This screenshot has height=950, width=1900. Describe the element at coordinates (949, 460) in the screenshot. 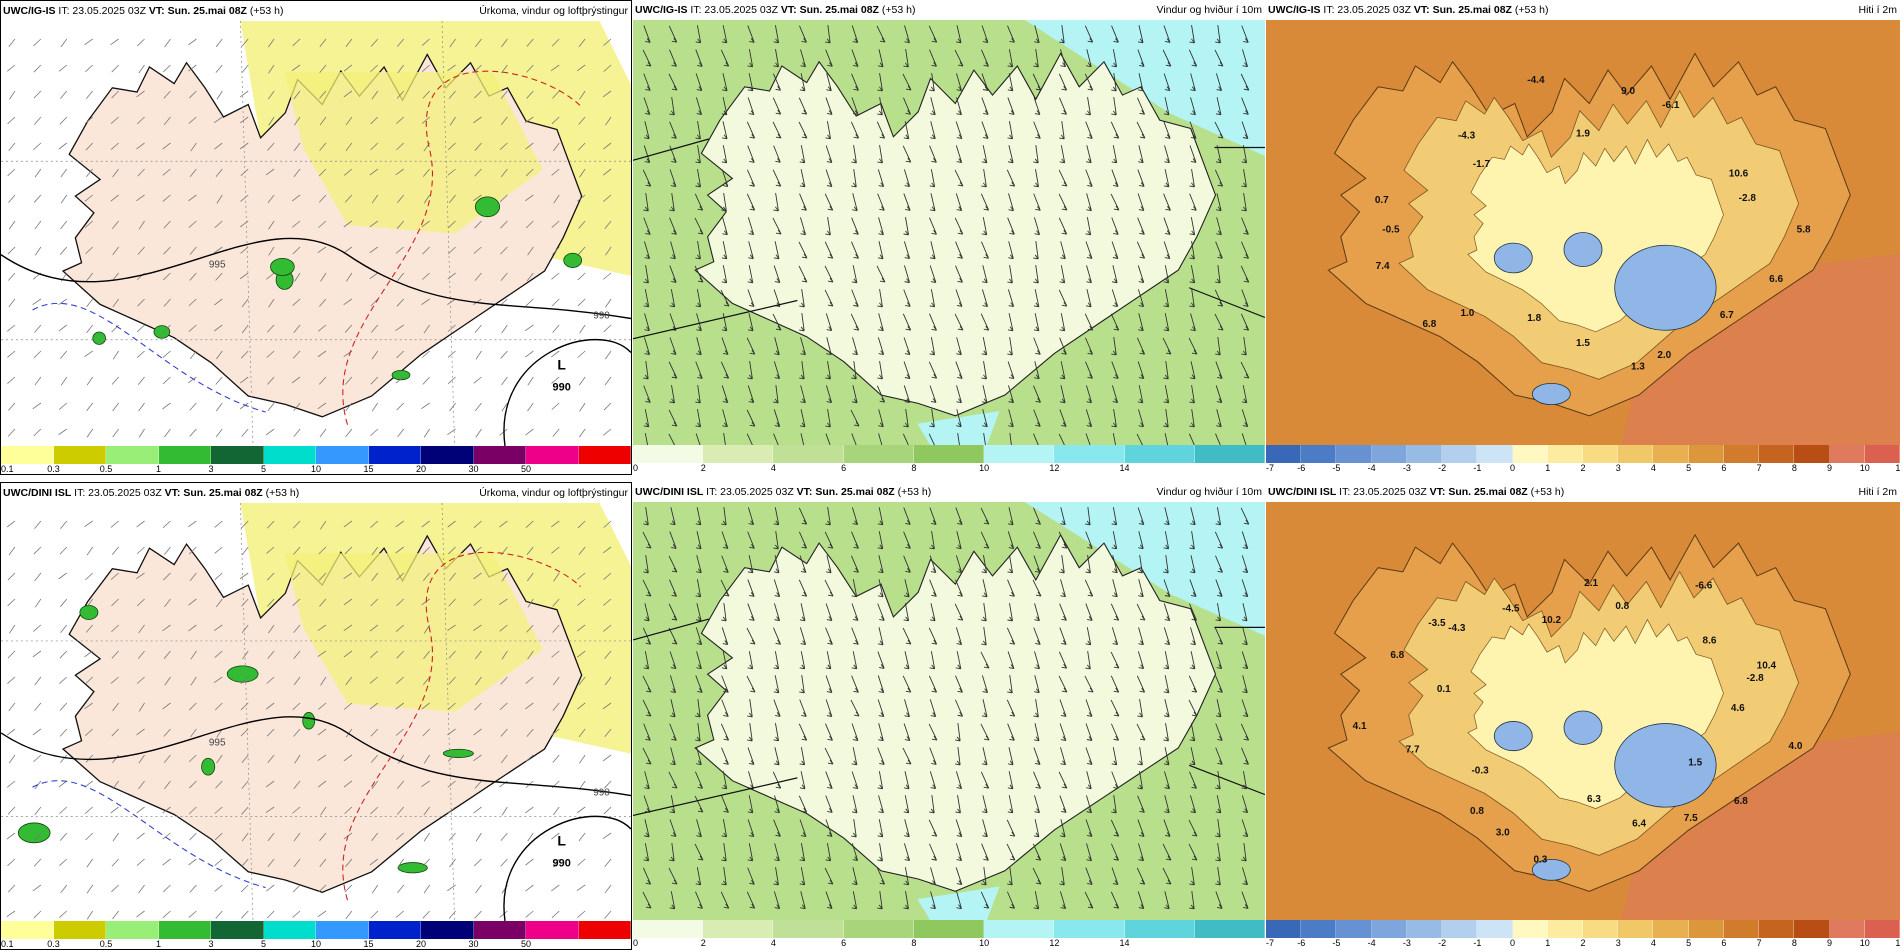

I see `wind-legend: 0 2 4 6 8 10 12 14` at that location.